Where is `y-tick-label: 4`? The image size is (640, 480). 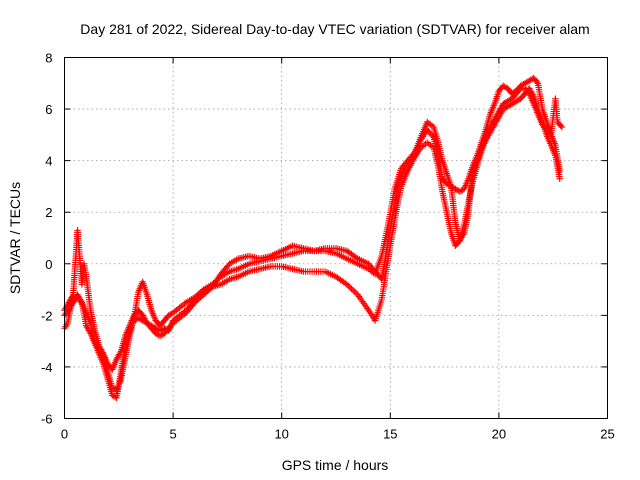
y-tick-label: 4 is located at coordinates (48, 161).